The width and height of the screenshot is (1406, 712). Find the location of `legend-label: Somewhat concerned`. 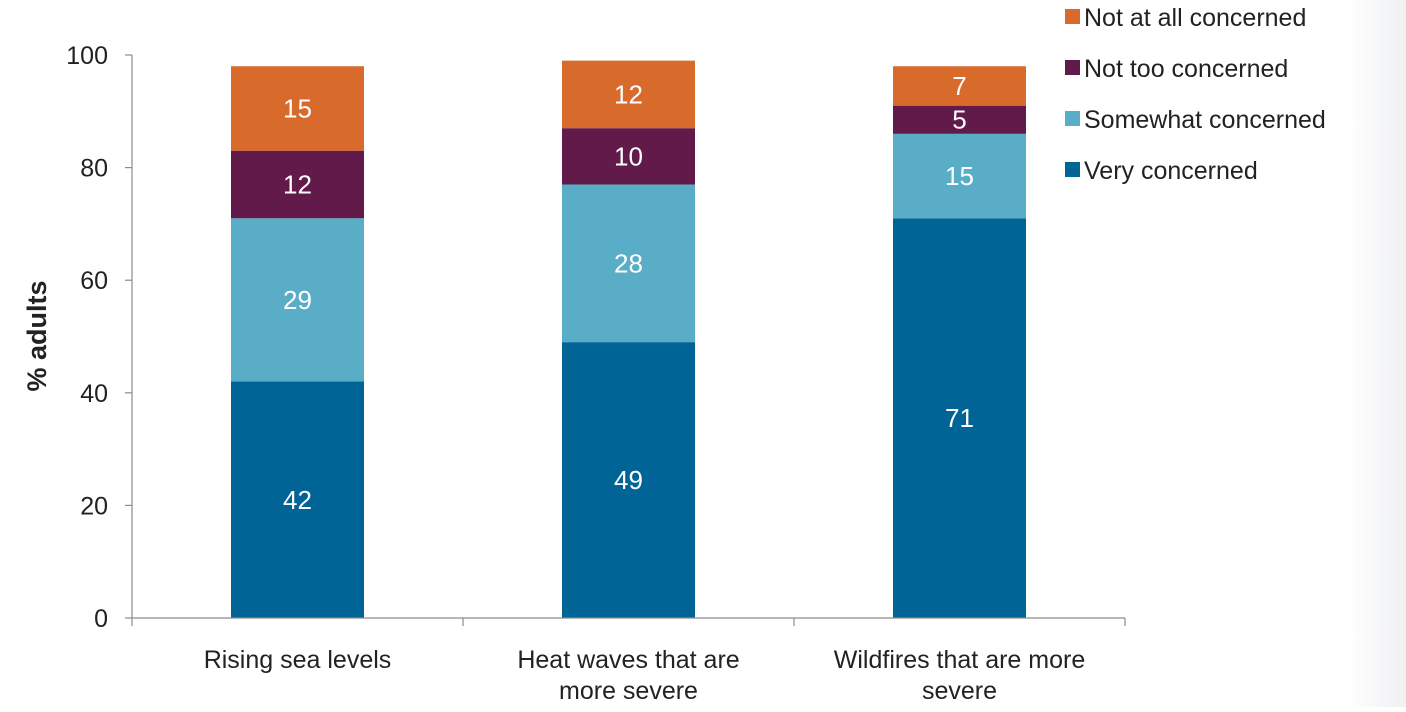

legend-label: Somewhat concerned is located at coordinates (1205, 120).